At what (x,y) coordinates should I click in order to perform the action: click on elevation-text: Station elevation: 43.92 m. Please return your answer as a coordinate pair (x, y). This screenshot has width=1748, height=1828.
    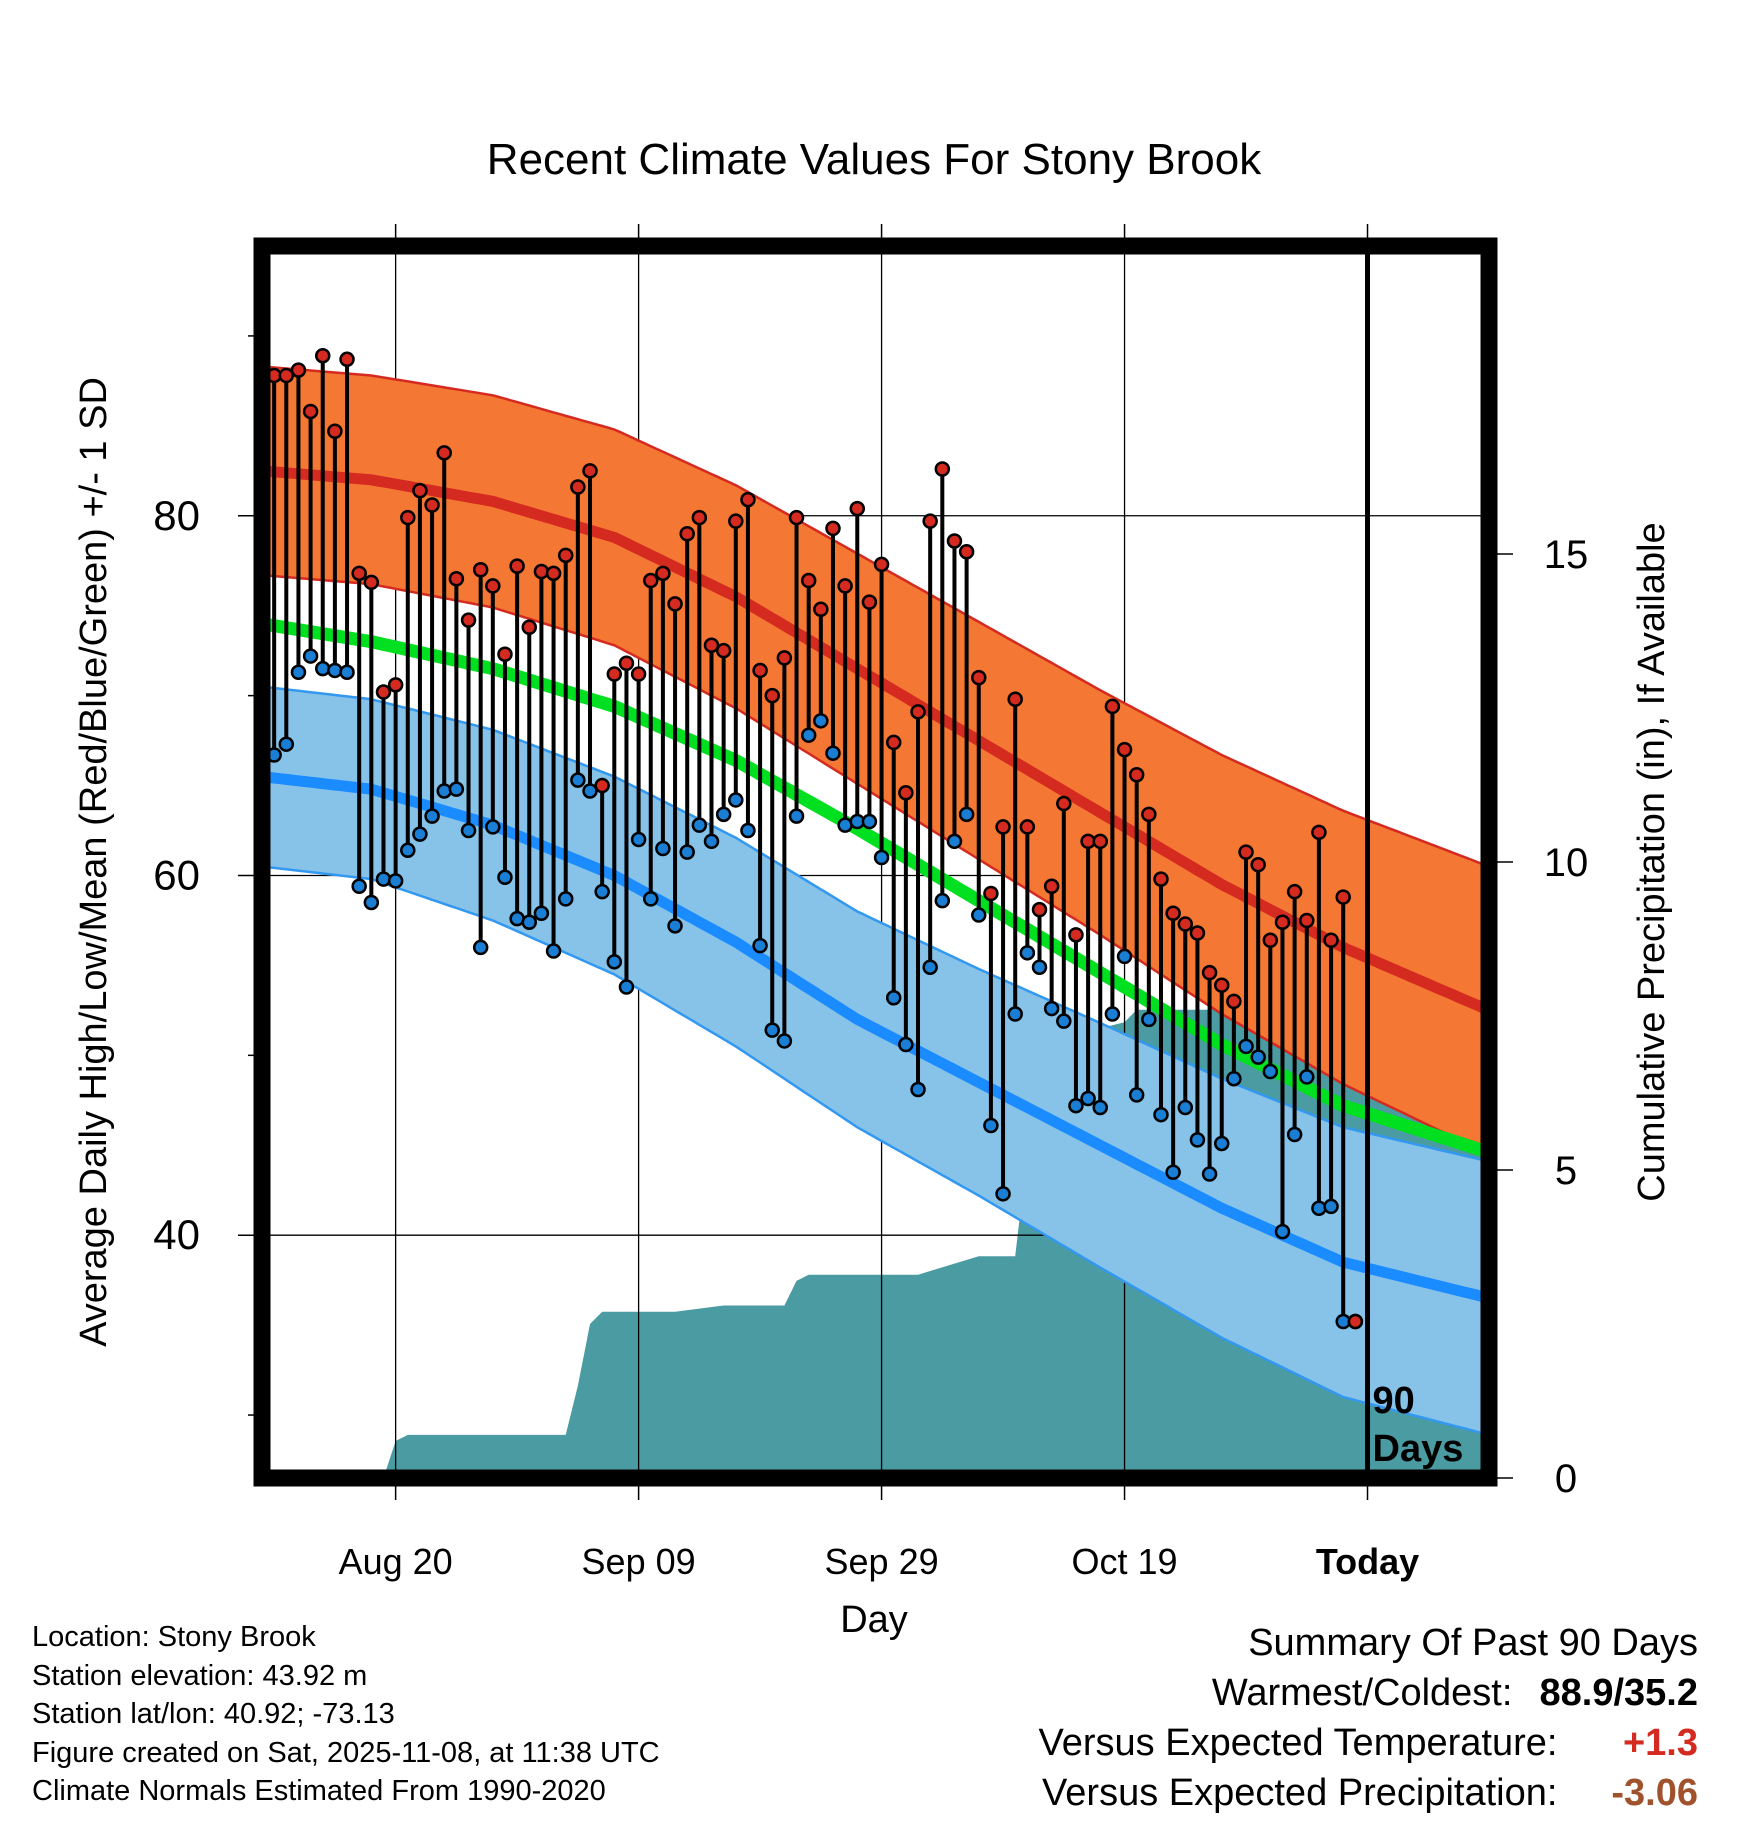
    Looking at the image, I should click on (200, 1675).